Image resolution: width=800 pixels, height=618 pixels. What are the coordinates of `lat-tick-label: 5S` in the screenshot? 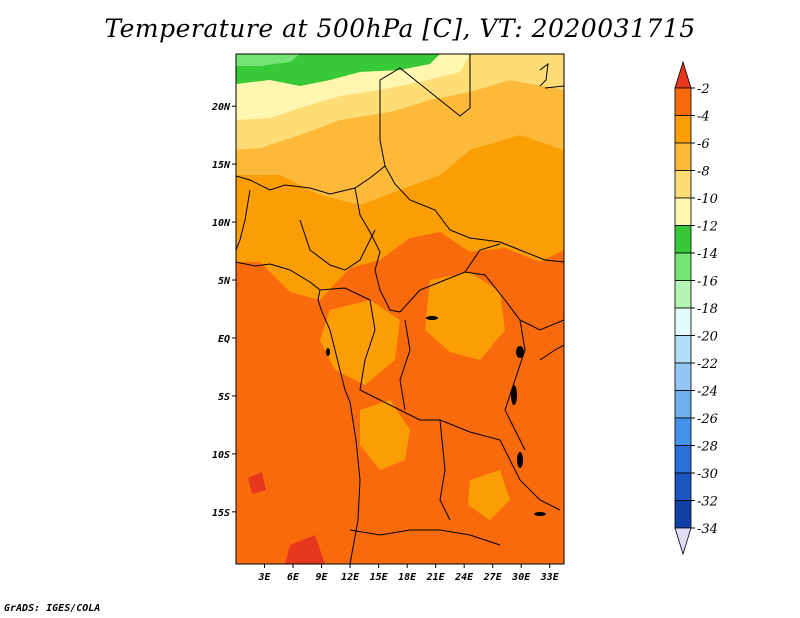 It's located at (224, 397).